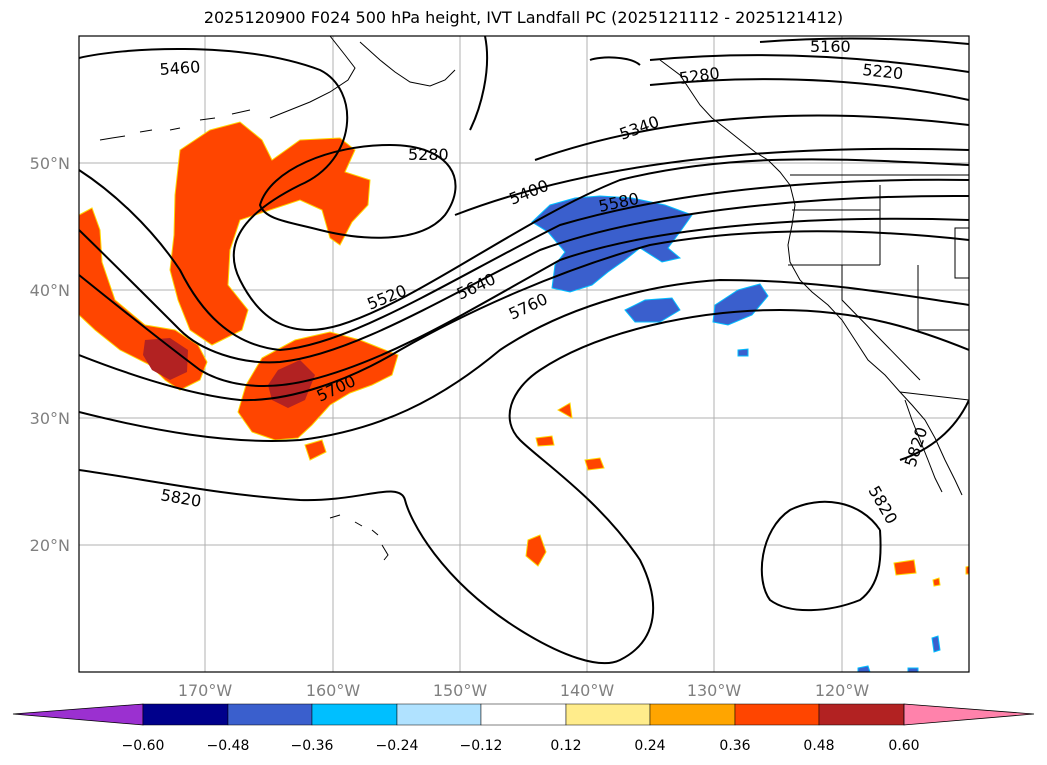  What do you see at coordinates (934, 396) in the screenshot?
I see `mexico-border` at bounding box center [934, 396].